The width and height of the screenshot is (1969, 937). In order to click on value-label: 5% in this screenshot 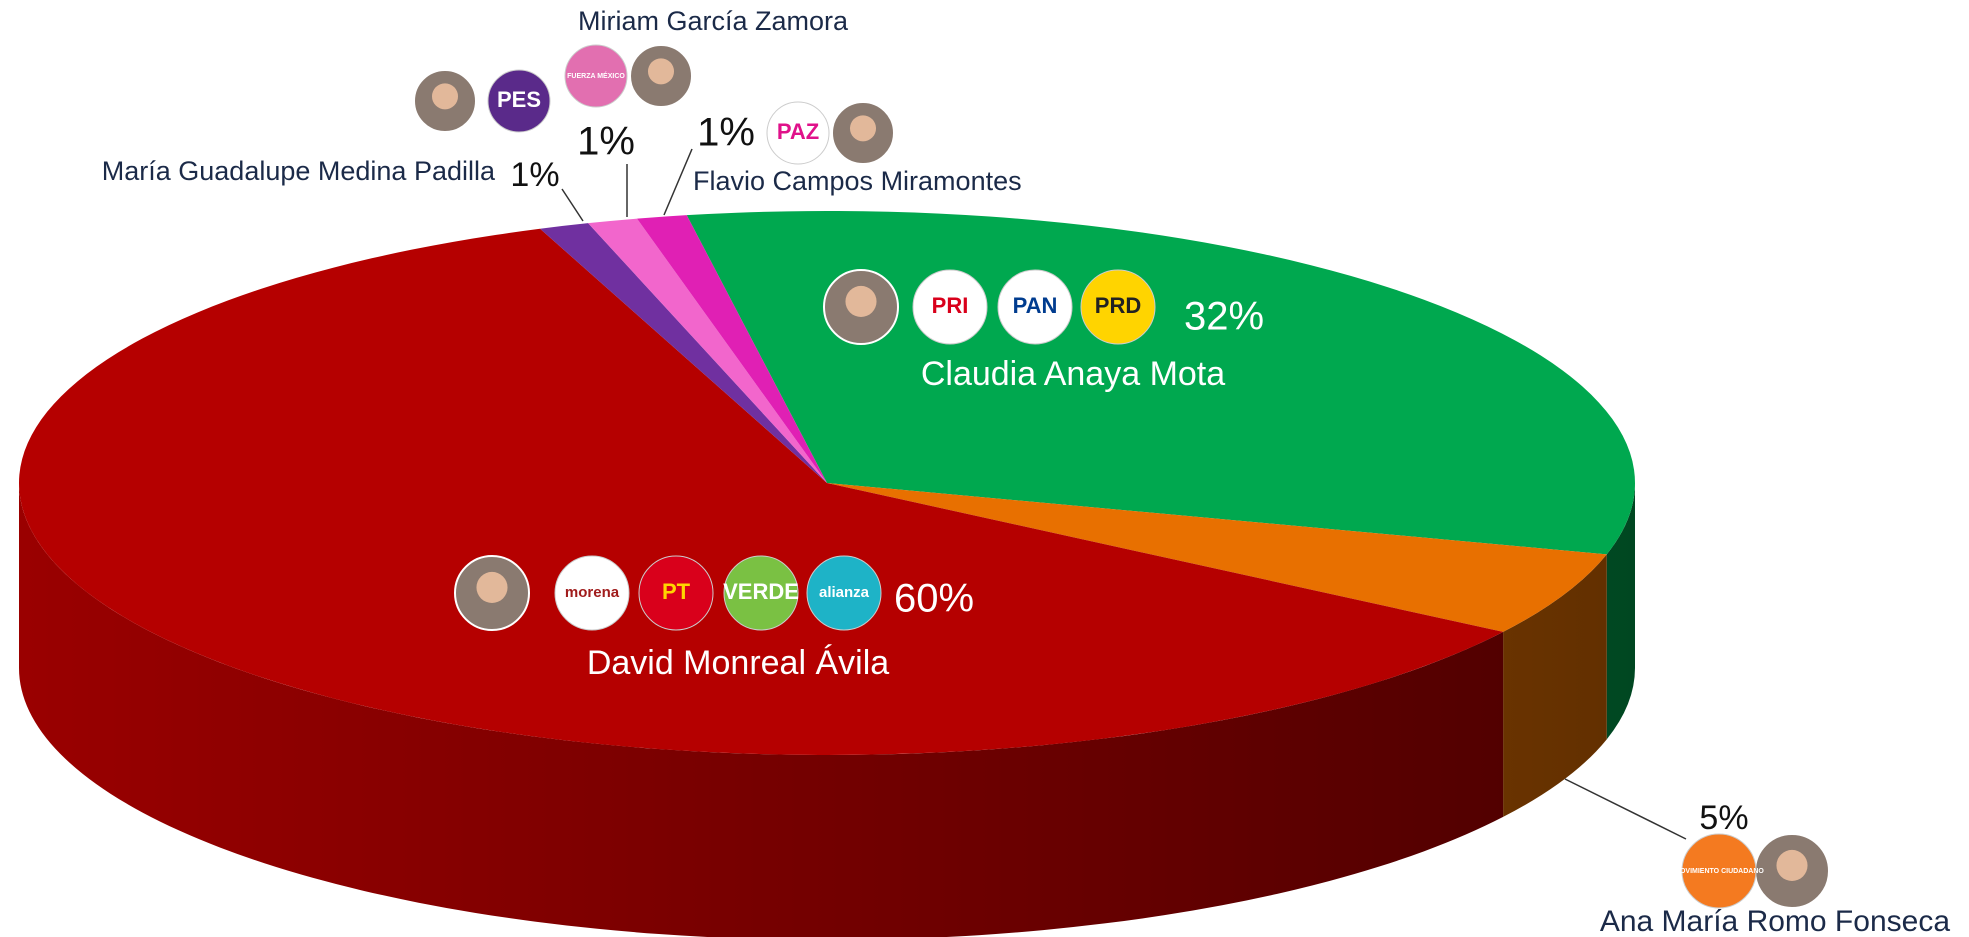, I will do `click(1723, 818)`.